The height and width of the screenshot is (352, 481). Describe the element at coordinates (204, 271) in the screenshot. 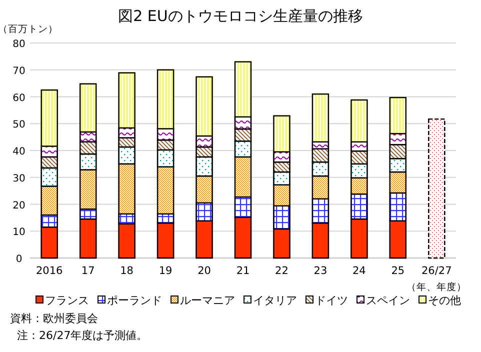

I see `x-tick-label: 20` at that location.